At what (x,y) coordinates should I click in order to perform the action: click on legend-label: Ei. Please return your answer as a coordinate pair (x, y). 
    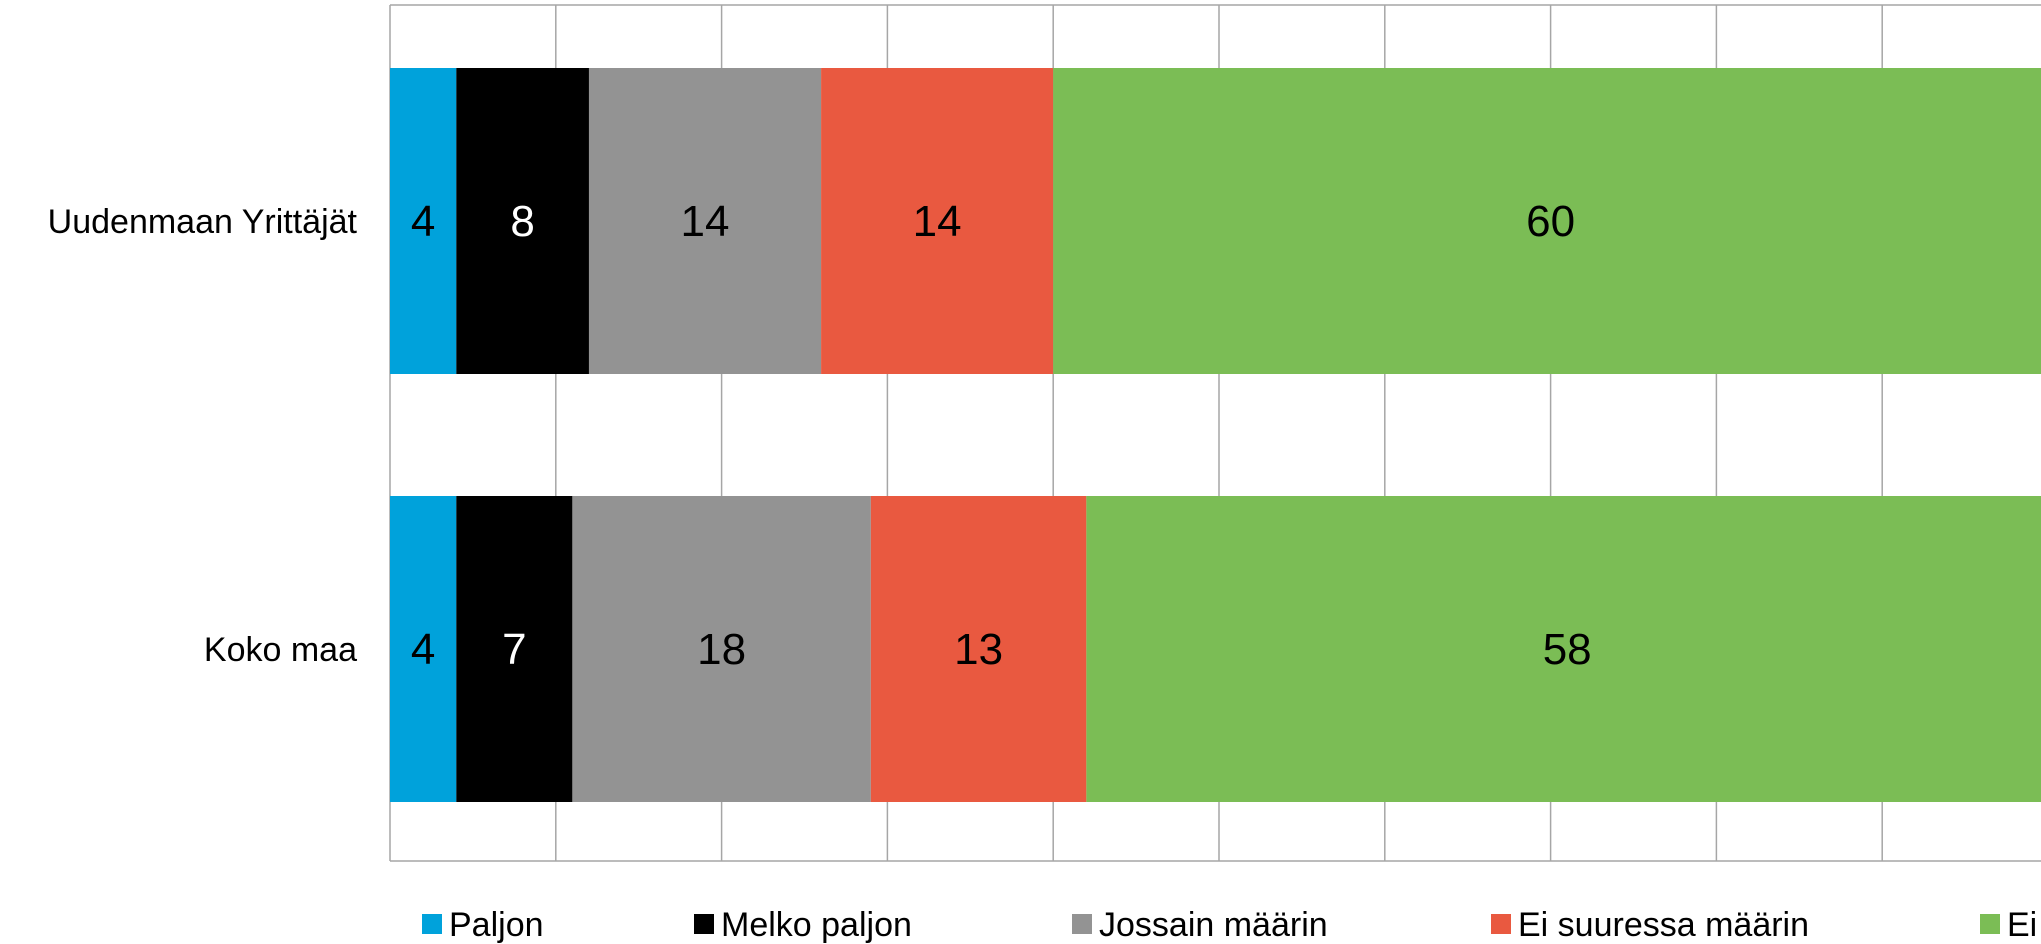
    Looking at the image, I should click on (2022, 925).